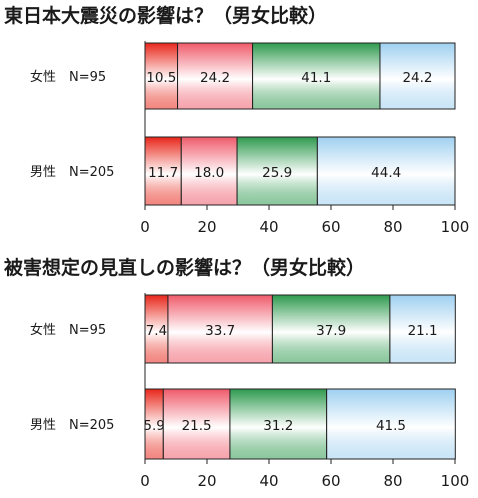  I want to click on data-label: 21.1, so click(423, 331).